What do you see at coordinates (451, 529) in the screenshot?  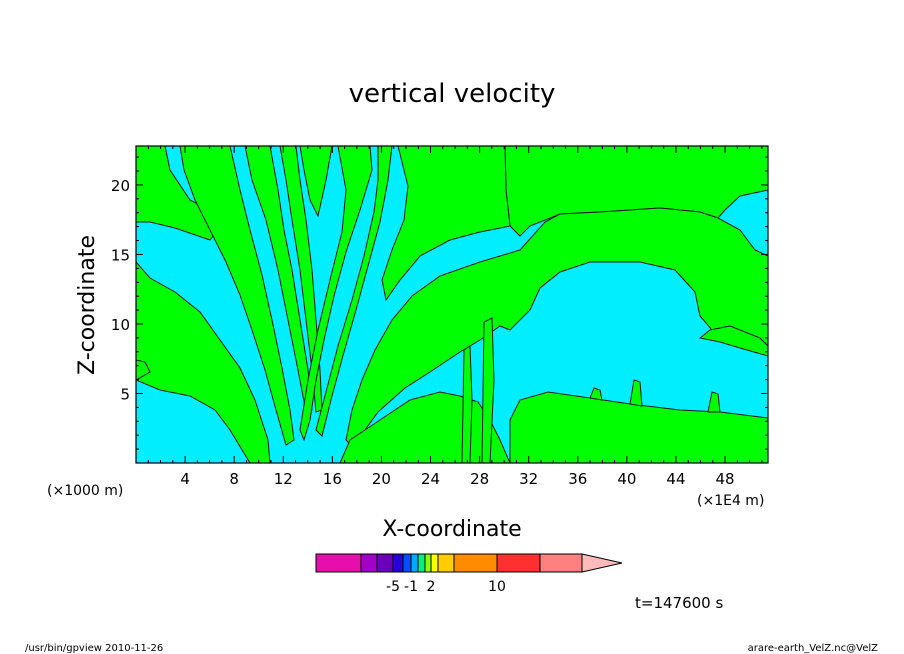 I see `x-axis-label: X-coordinate` at bounding box center [451, 529].